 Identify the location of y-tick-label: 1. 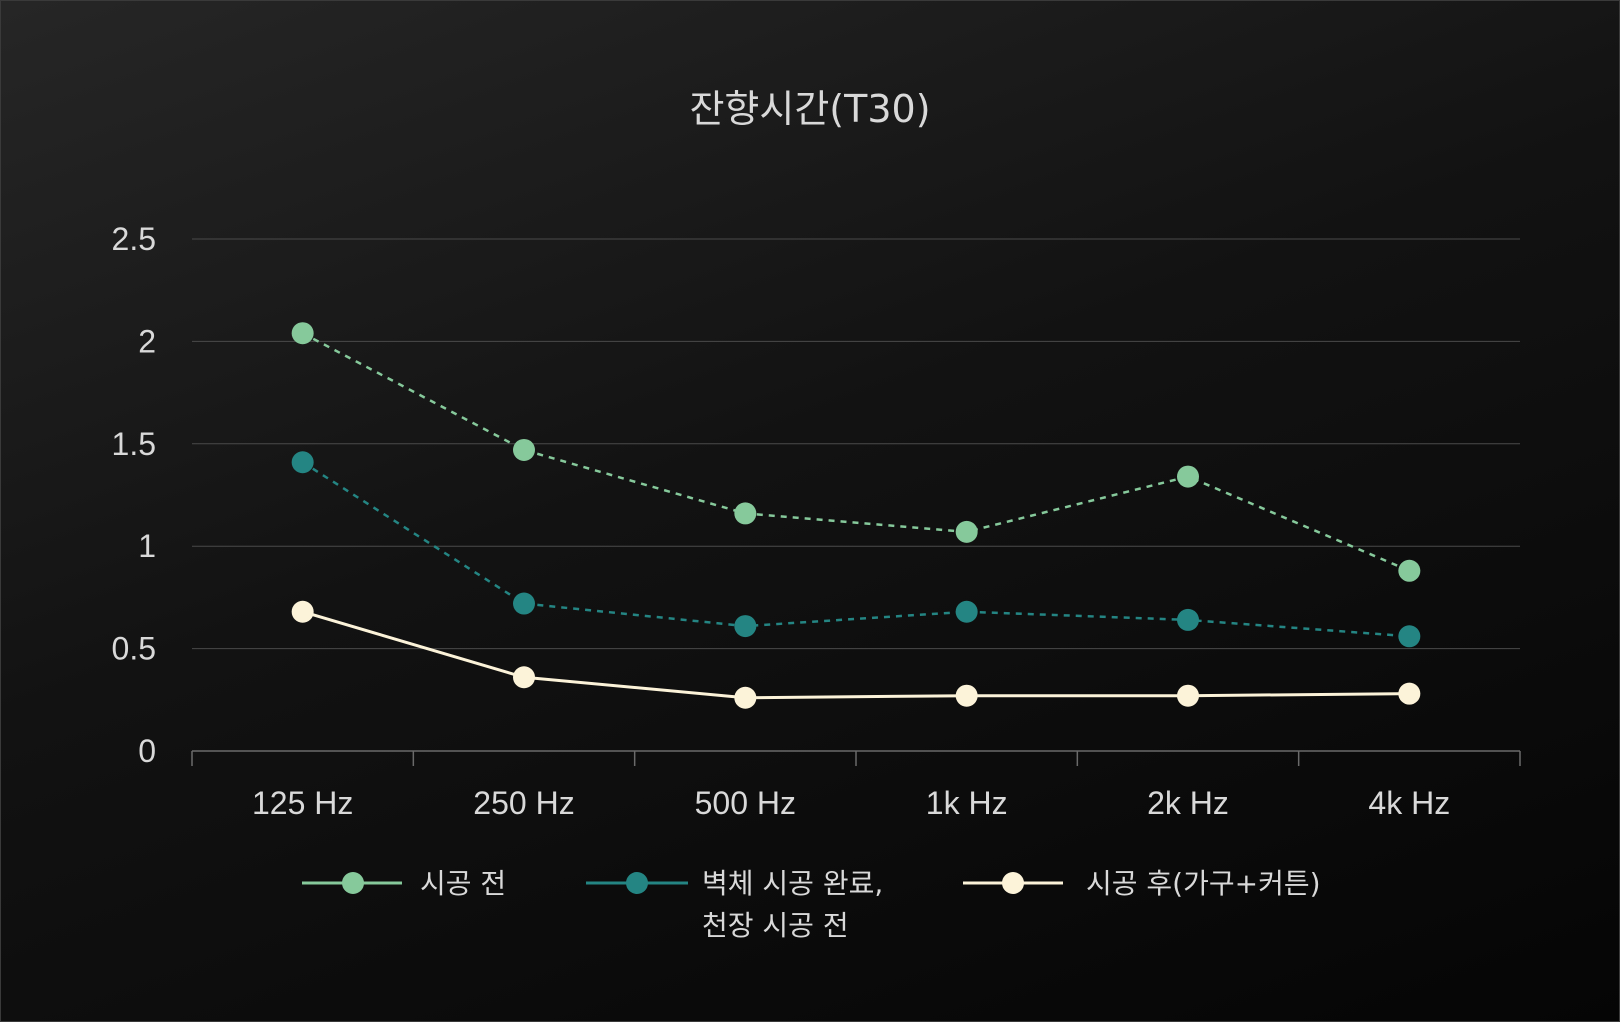
(147, 546).